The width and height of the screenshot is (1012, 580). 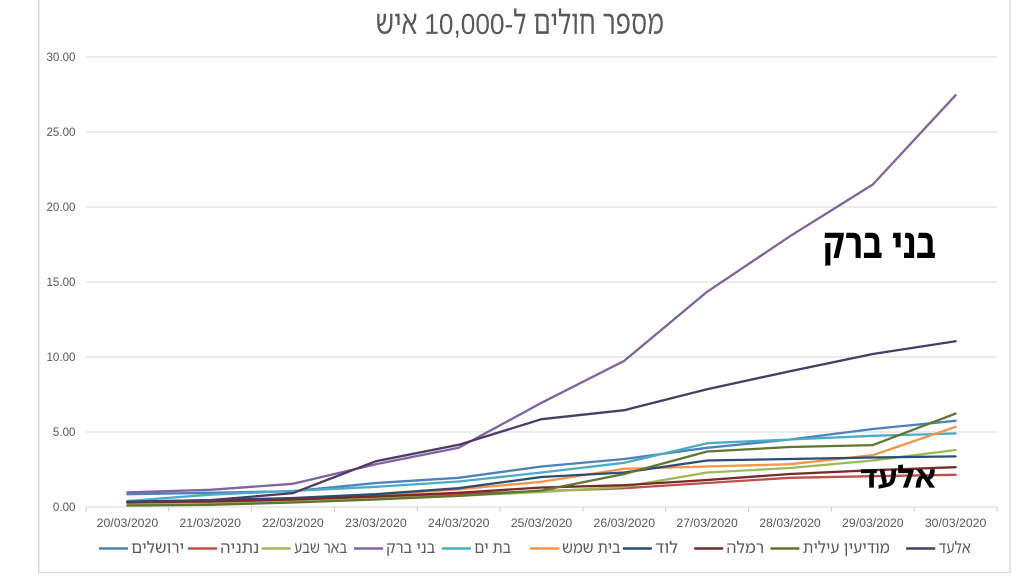 I want to click on svg-text: 15.00, so click(x=60, y=282).